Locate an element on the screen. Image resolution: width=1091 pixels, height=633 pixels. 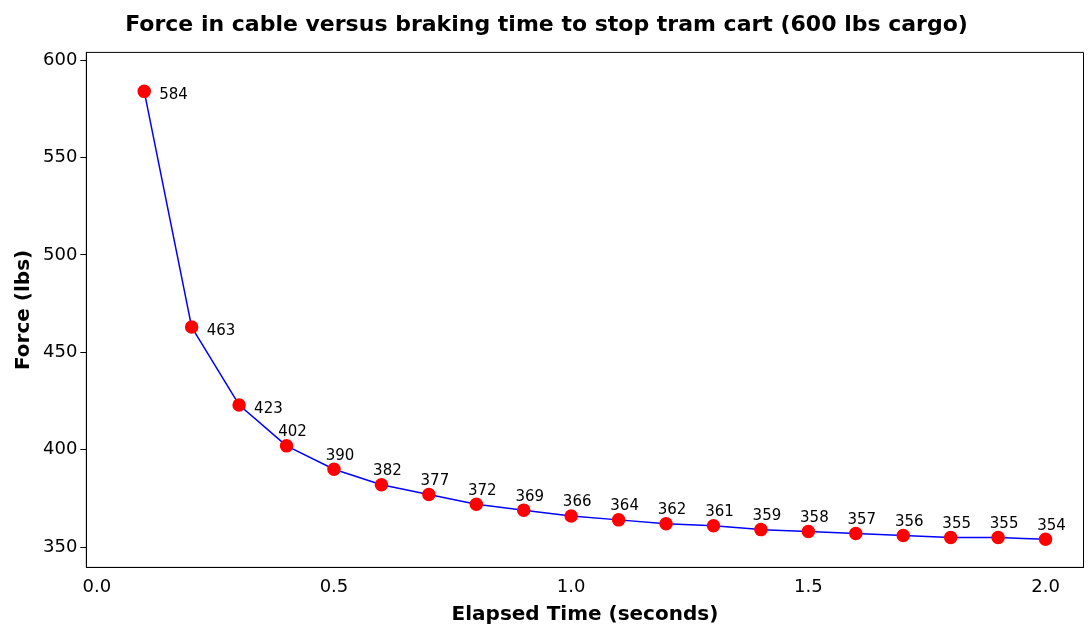
chart-title: Force in cable versus braking time to stop tram cart (600 lbs cargo) is located at coordinates (546, 23).